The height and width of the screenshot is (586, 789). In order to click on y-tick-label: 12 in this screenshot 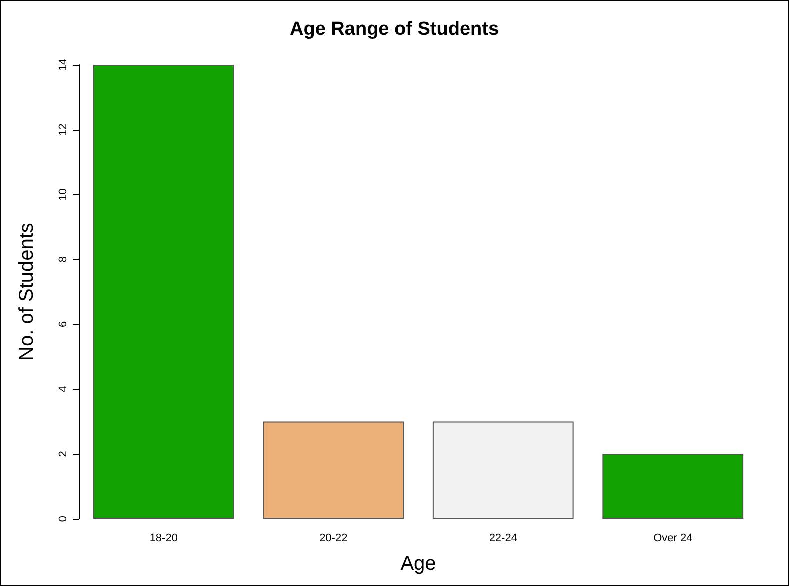, I will do `click(64, 130)`.